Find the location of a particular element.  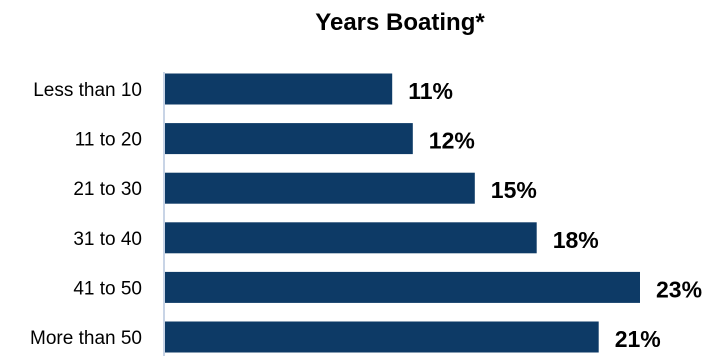

category-label-0: Less than 10 is located at coordinates (87, 90).